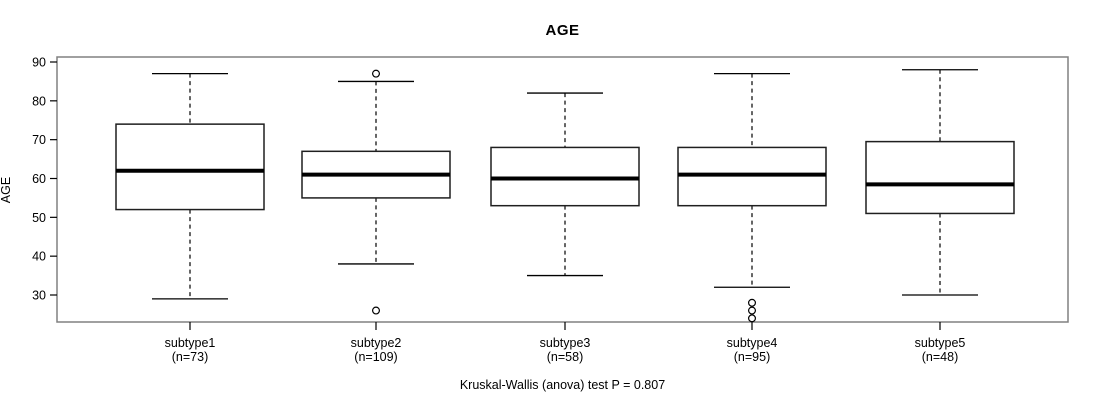 The image size is (1100, 400). I want to click on statistical-test-caption: Kruskal-Wallis (anova) test P = 0.807, so click(562, 385).